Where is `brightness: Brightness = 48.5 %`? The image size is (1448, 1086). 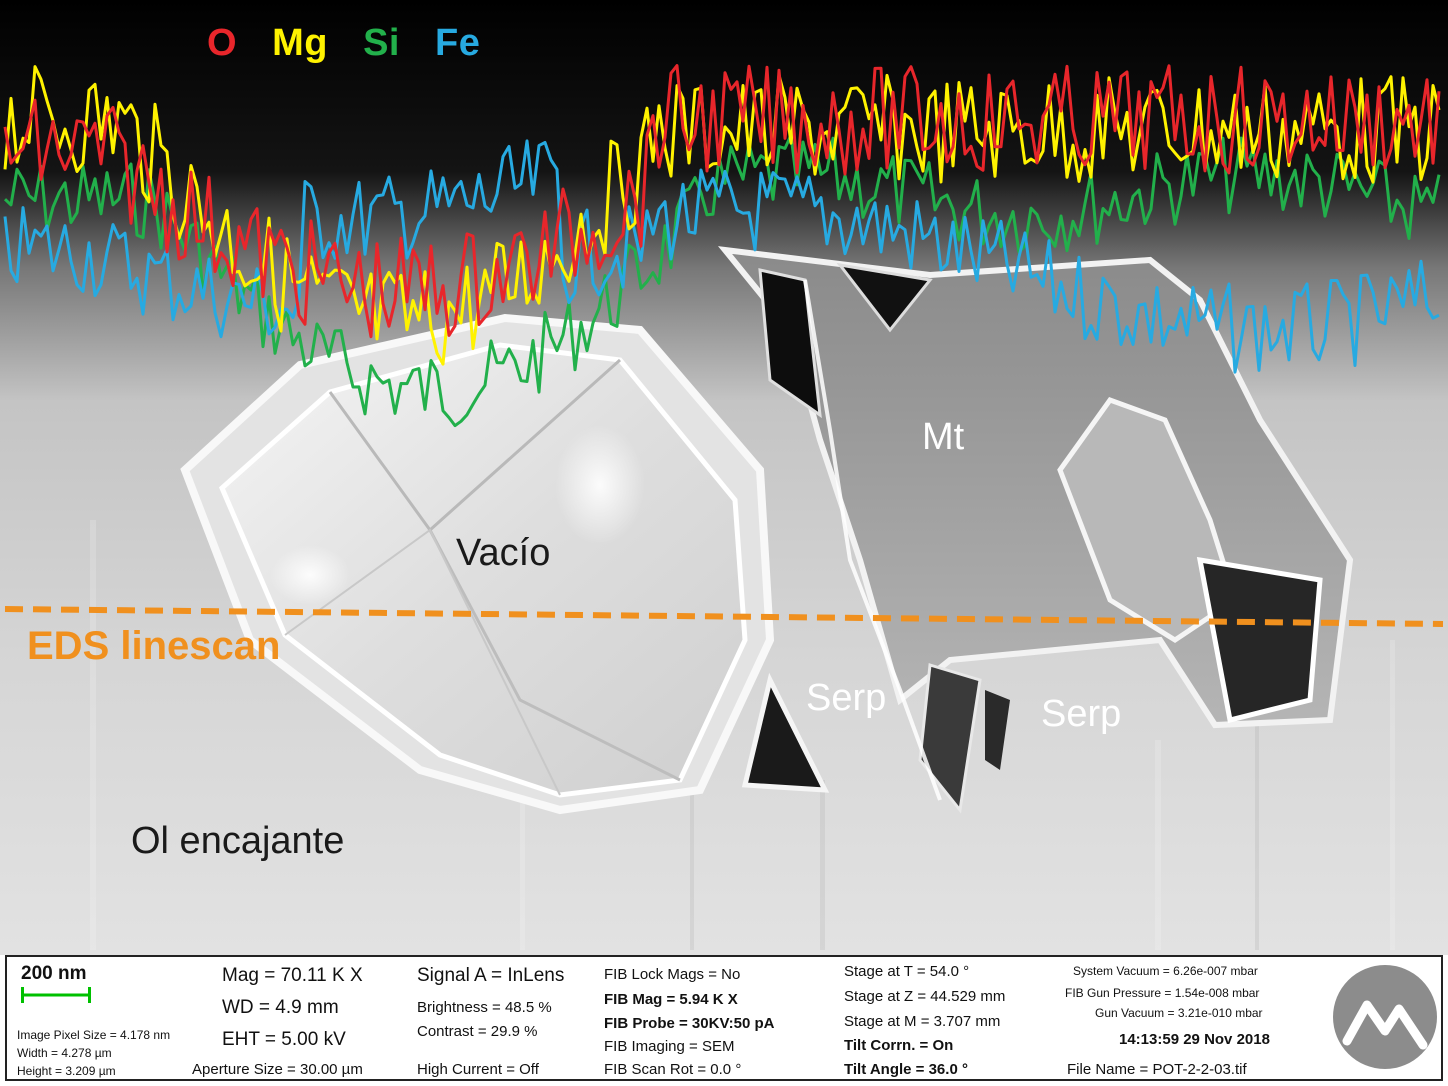 brightness: Brightness = 48.5 % is located at coordinates (484, 1007).